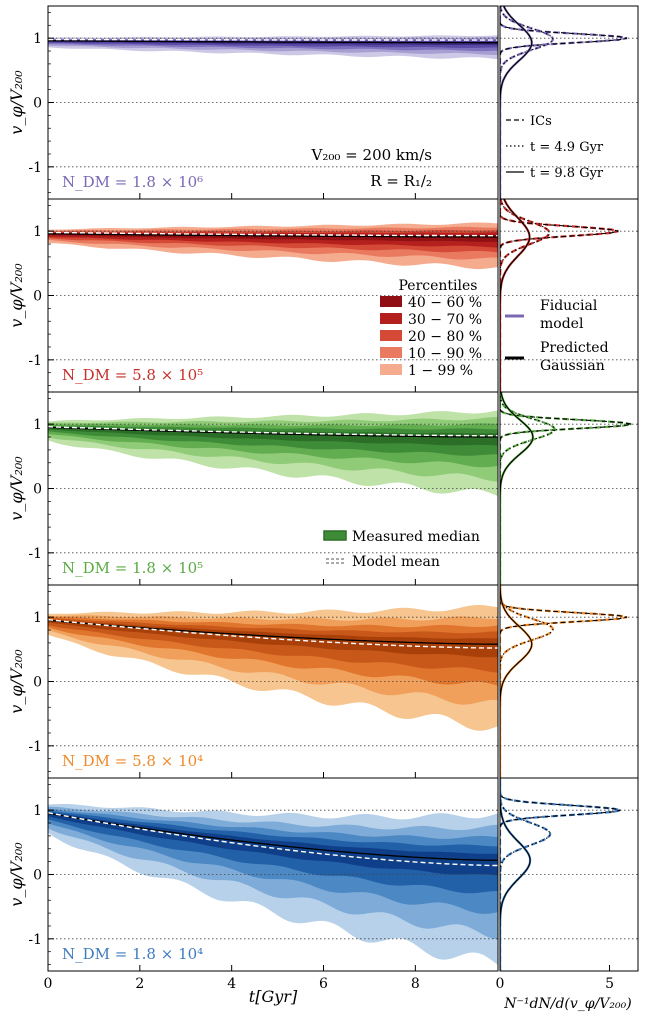 The width and height of the screenshot is (652, 1024). What do you see at coordinates (401, 181) in the screenshot?
I see `annotation-radius: R = R₁/₂` at bounding box center [401, 181].